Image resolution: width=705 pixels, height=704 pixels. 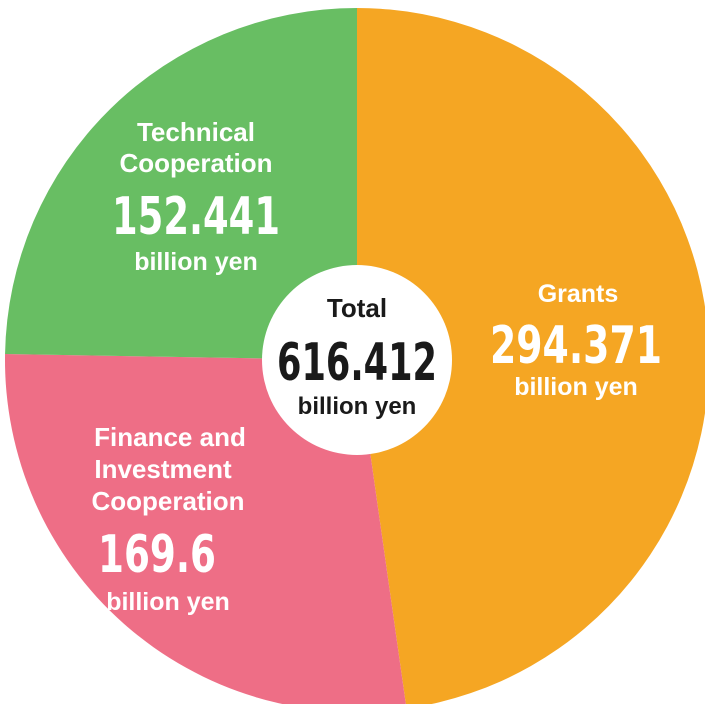 I want to click on finance-investment-label-line3: Cooperation, so click(x=167, y=501).